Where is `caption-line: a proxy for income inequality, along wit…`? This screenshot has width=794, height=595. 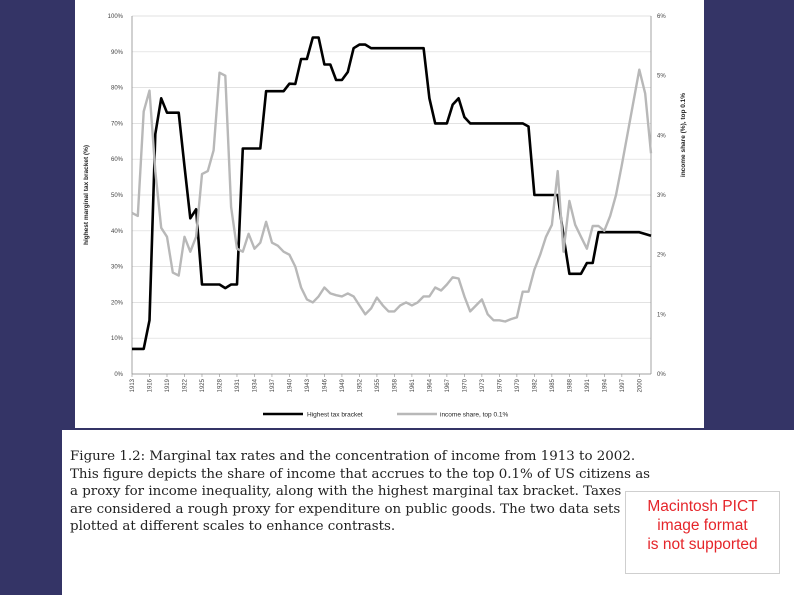 caption-line: a proxy for income inequality, along wit… is located at coordinates (346, 492).